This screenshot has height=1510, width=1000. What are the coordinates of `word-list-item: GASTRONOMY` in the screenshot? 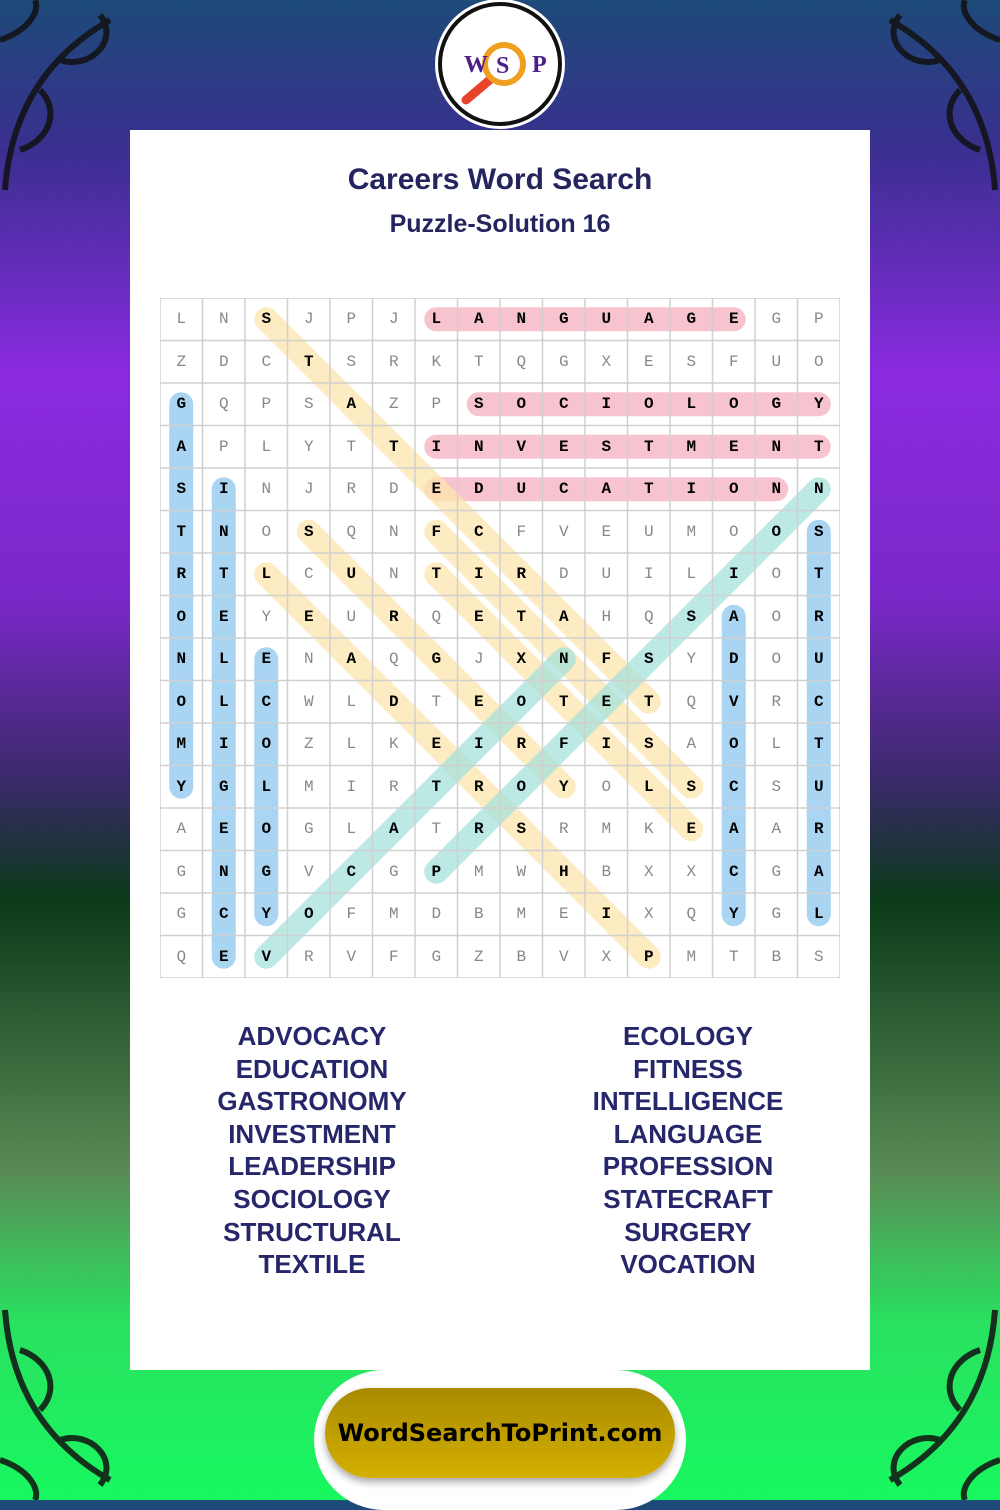 It's located at (312, 1101).